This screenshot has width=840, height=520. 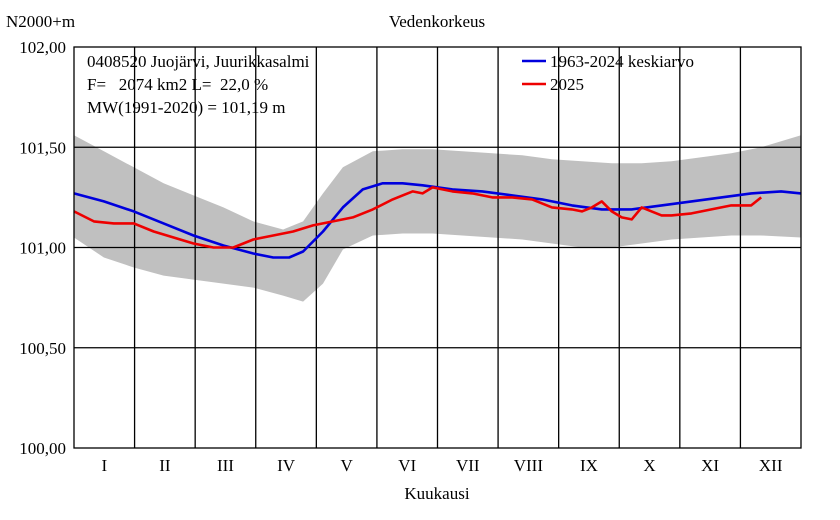 What do you see at coordinates (198, 61) in the screenshot?
I see `station-name: 0408520 Juojärvi, Juurikkasalmi` at bounding box center [198, 61].